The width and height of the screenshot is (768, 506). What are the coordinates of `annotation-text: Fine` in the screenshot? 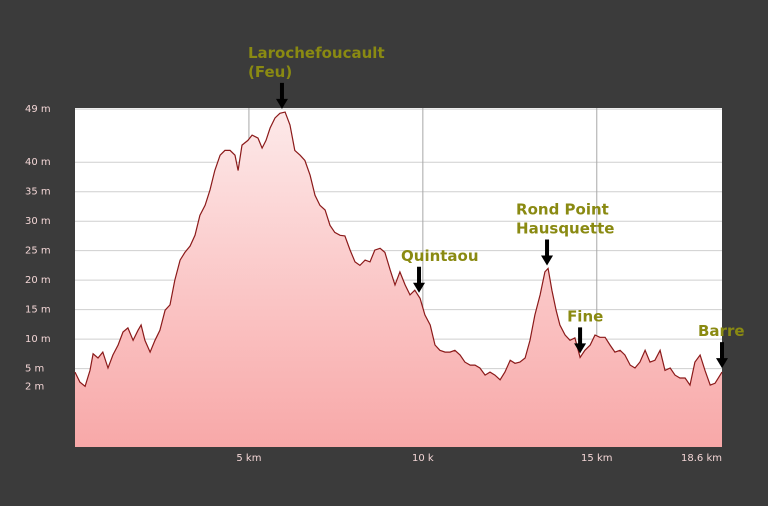 It's located at (585, 316).